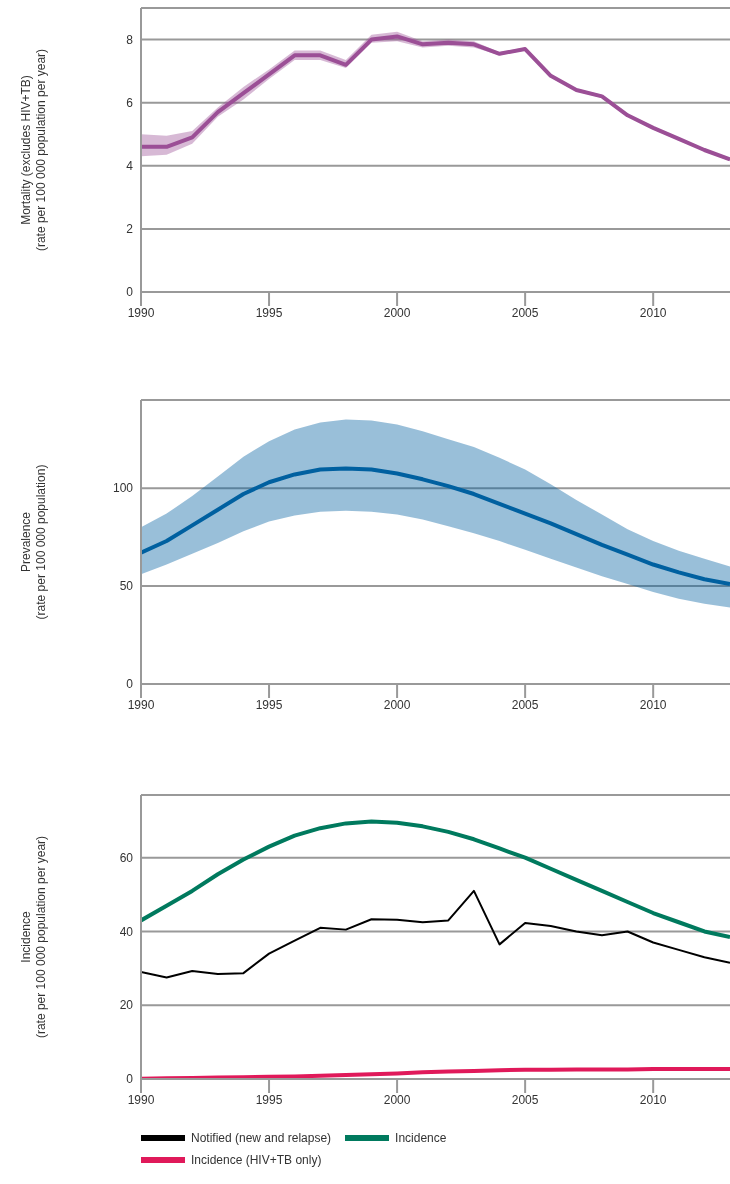  What do you see at coordinates (256, 1160) in the screenshot?
I see `legend-label: Incidence (HIV+TB only)` at bounding box center [256, 1160].